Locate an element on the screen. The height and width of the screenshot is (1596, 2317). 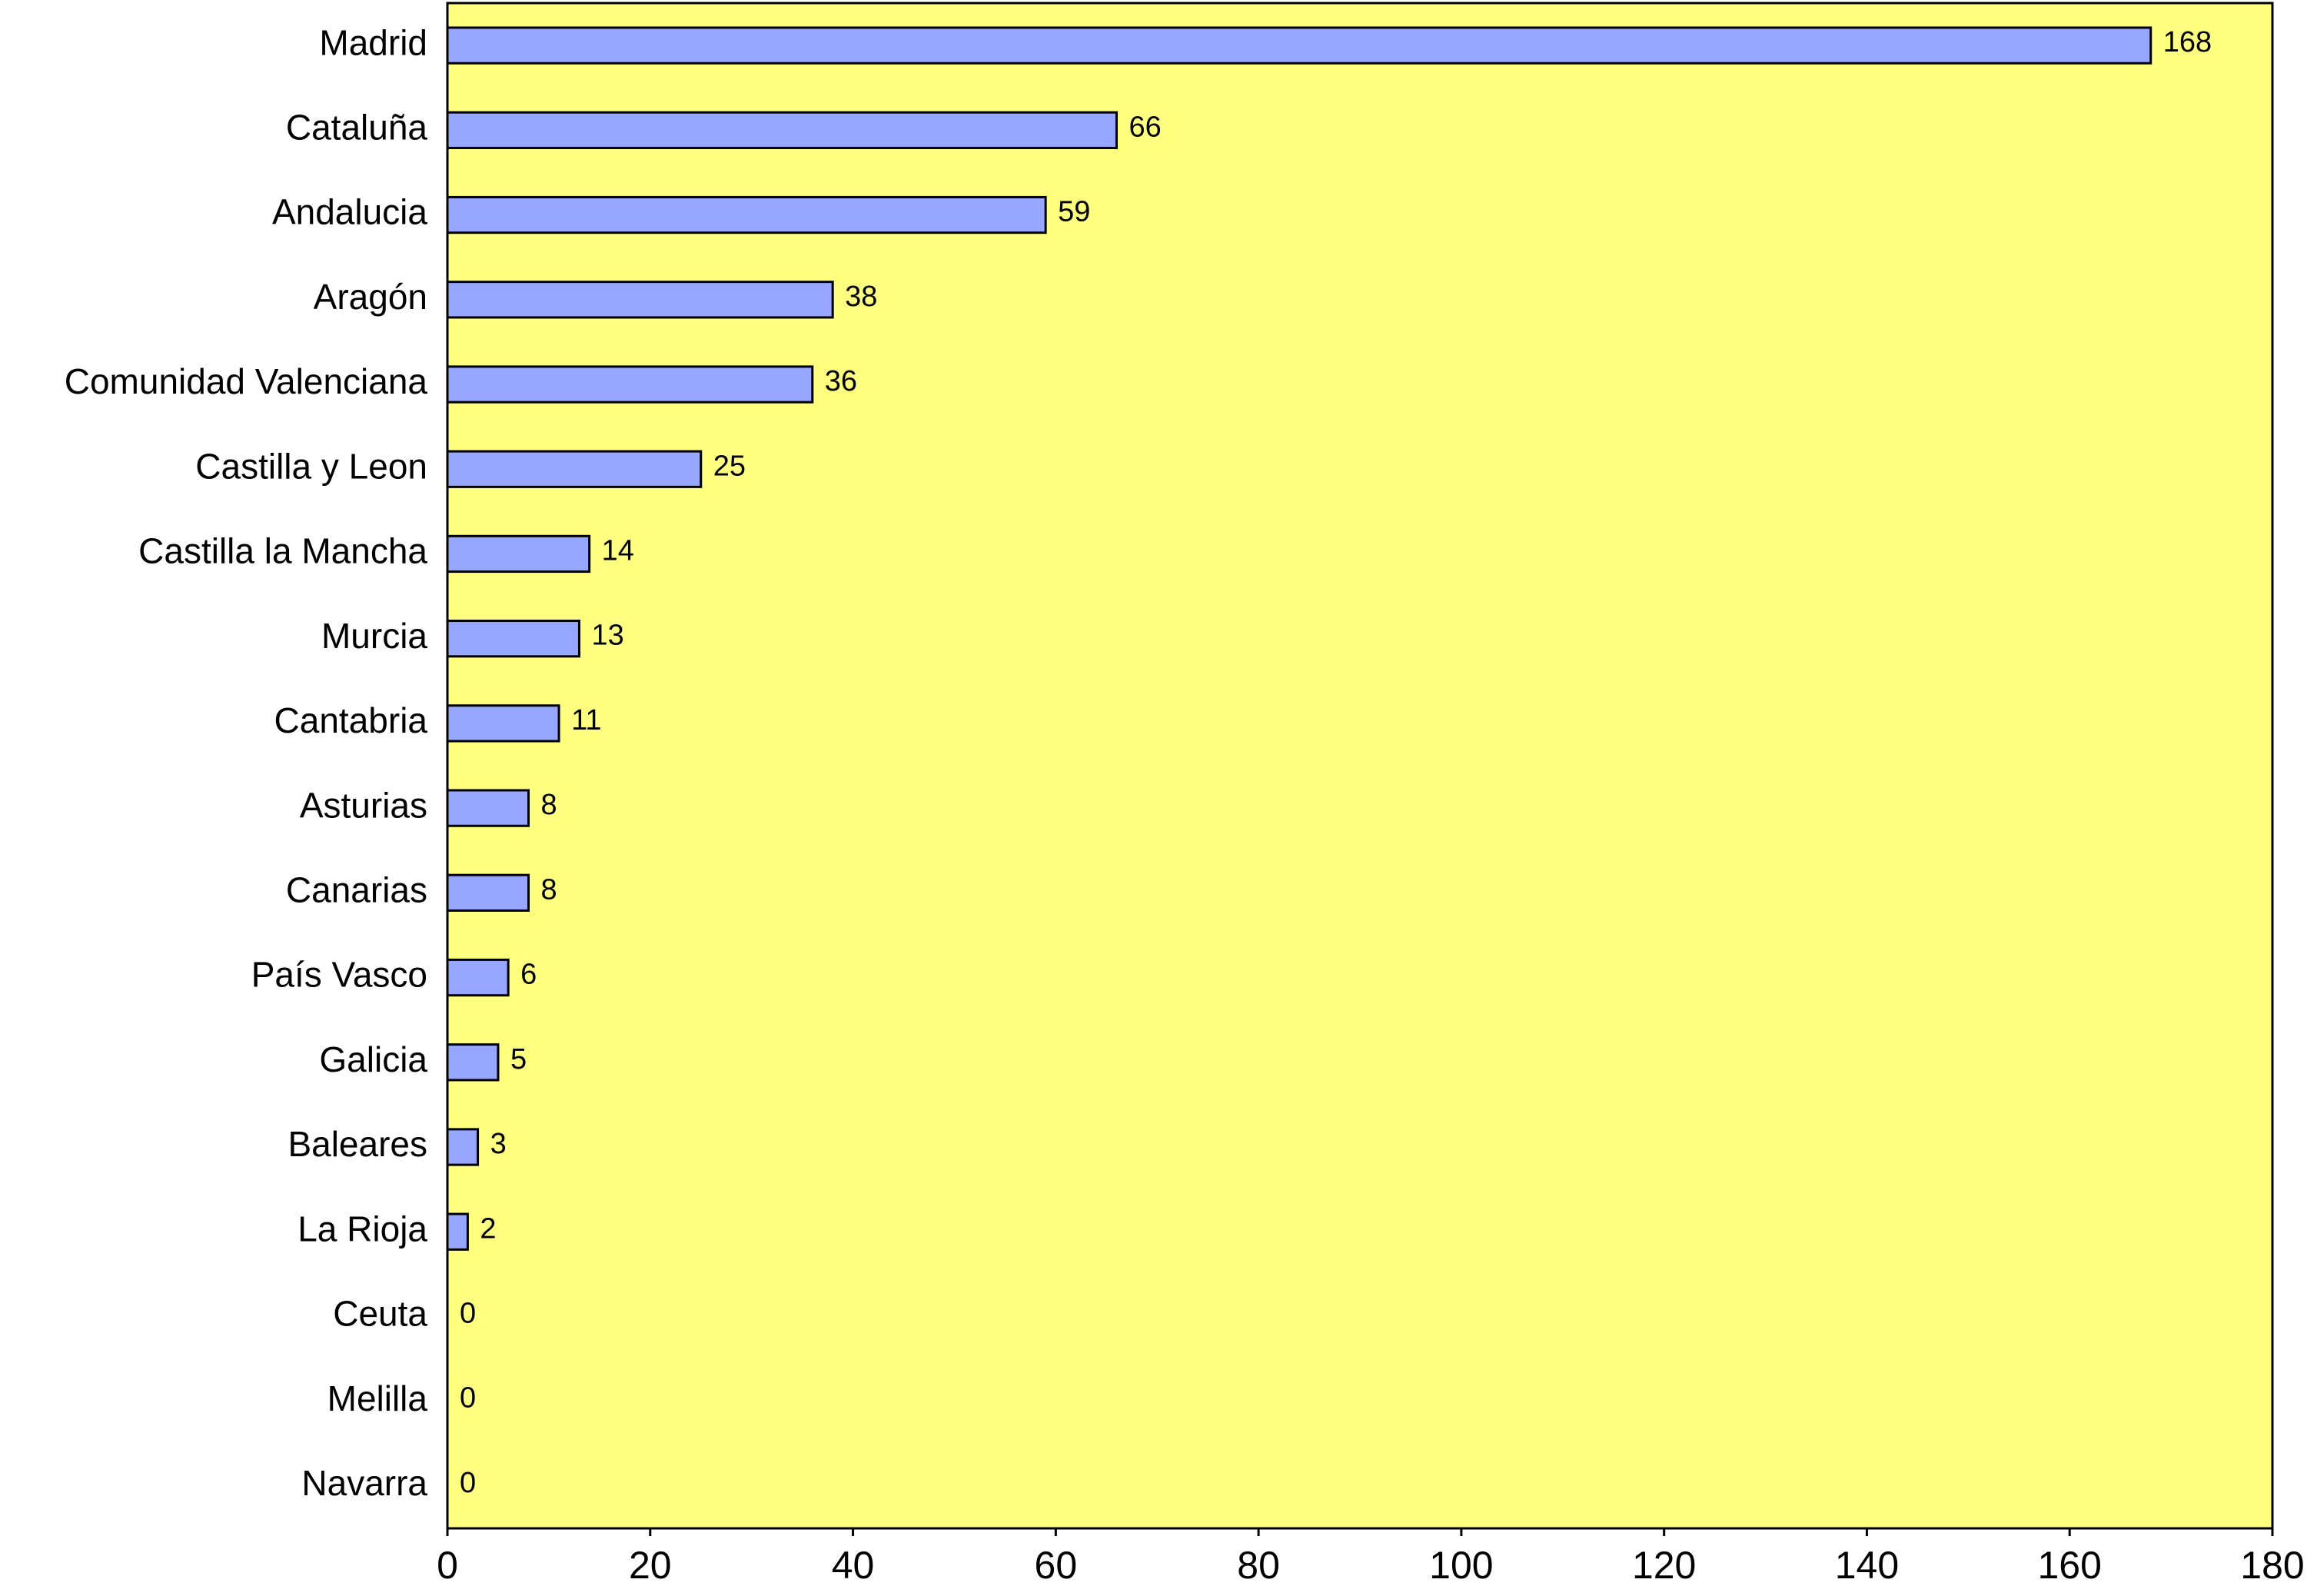
x-tick-label: 140 is located at coordinates (1867, 1565).